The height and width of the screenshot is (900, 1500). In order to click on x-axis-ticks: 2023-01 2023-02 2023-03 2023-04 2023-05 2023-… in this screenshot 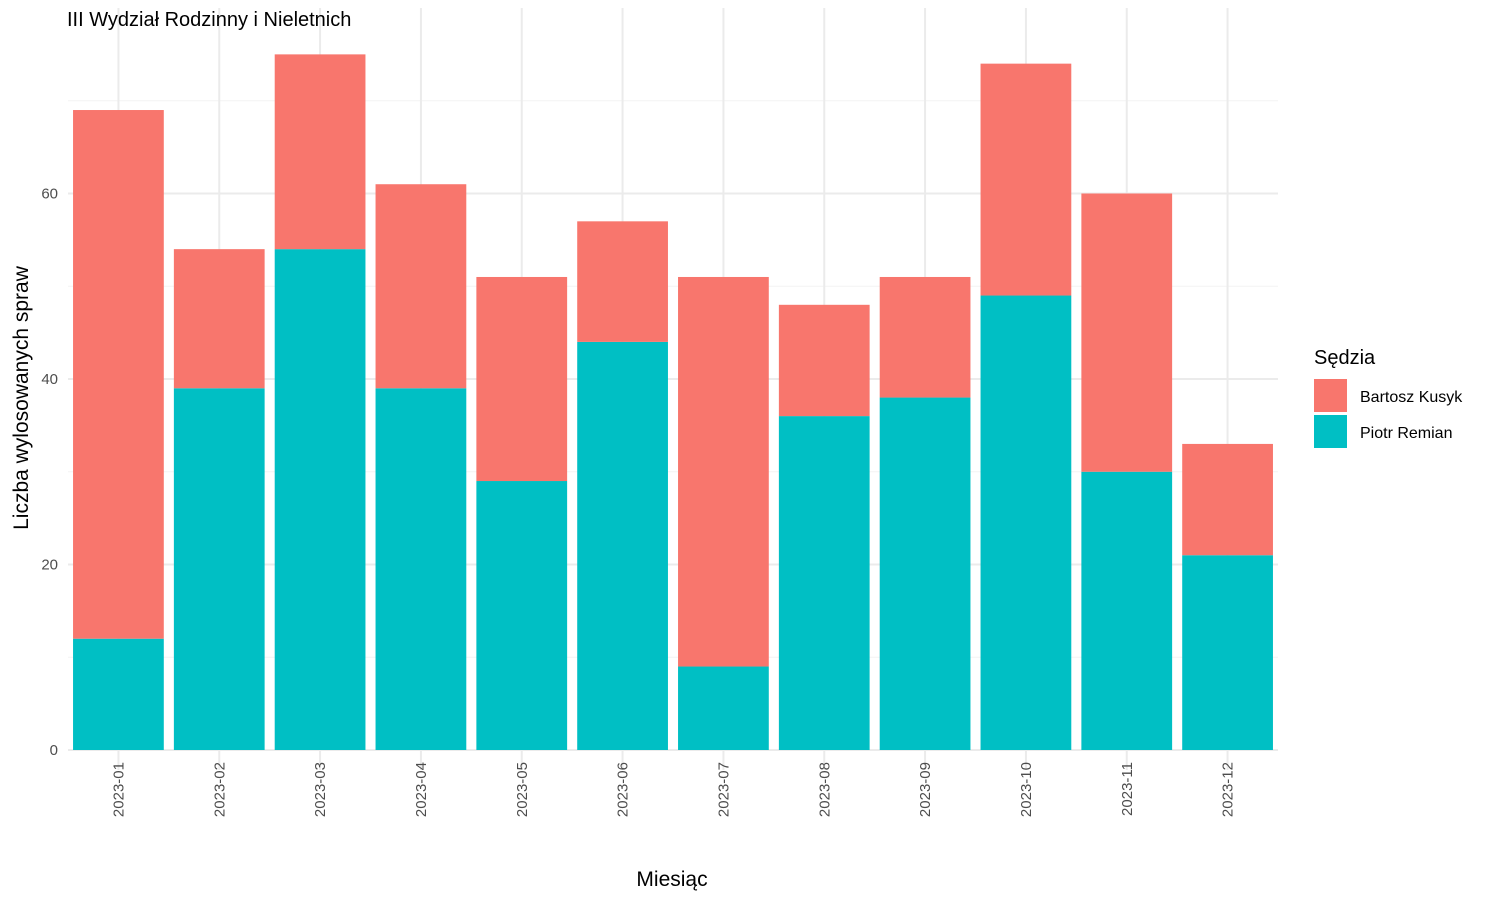, I will do `click(673, 789)`.